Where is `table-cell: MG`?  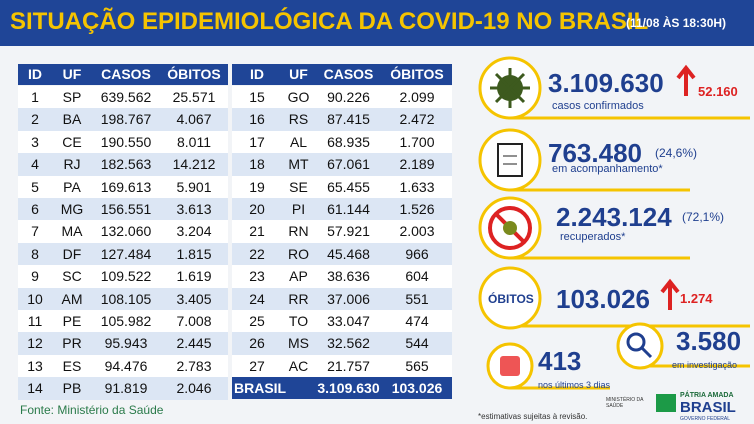
table-cell: MG is located at coordinates (72, 209).